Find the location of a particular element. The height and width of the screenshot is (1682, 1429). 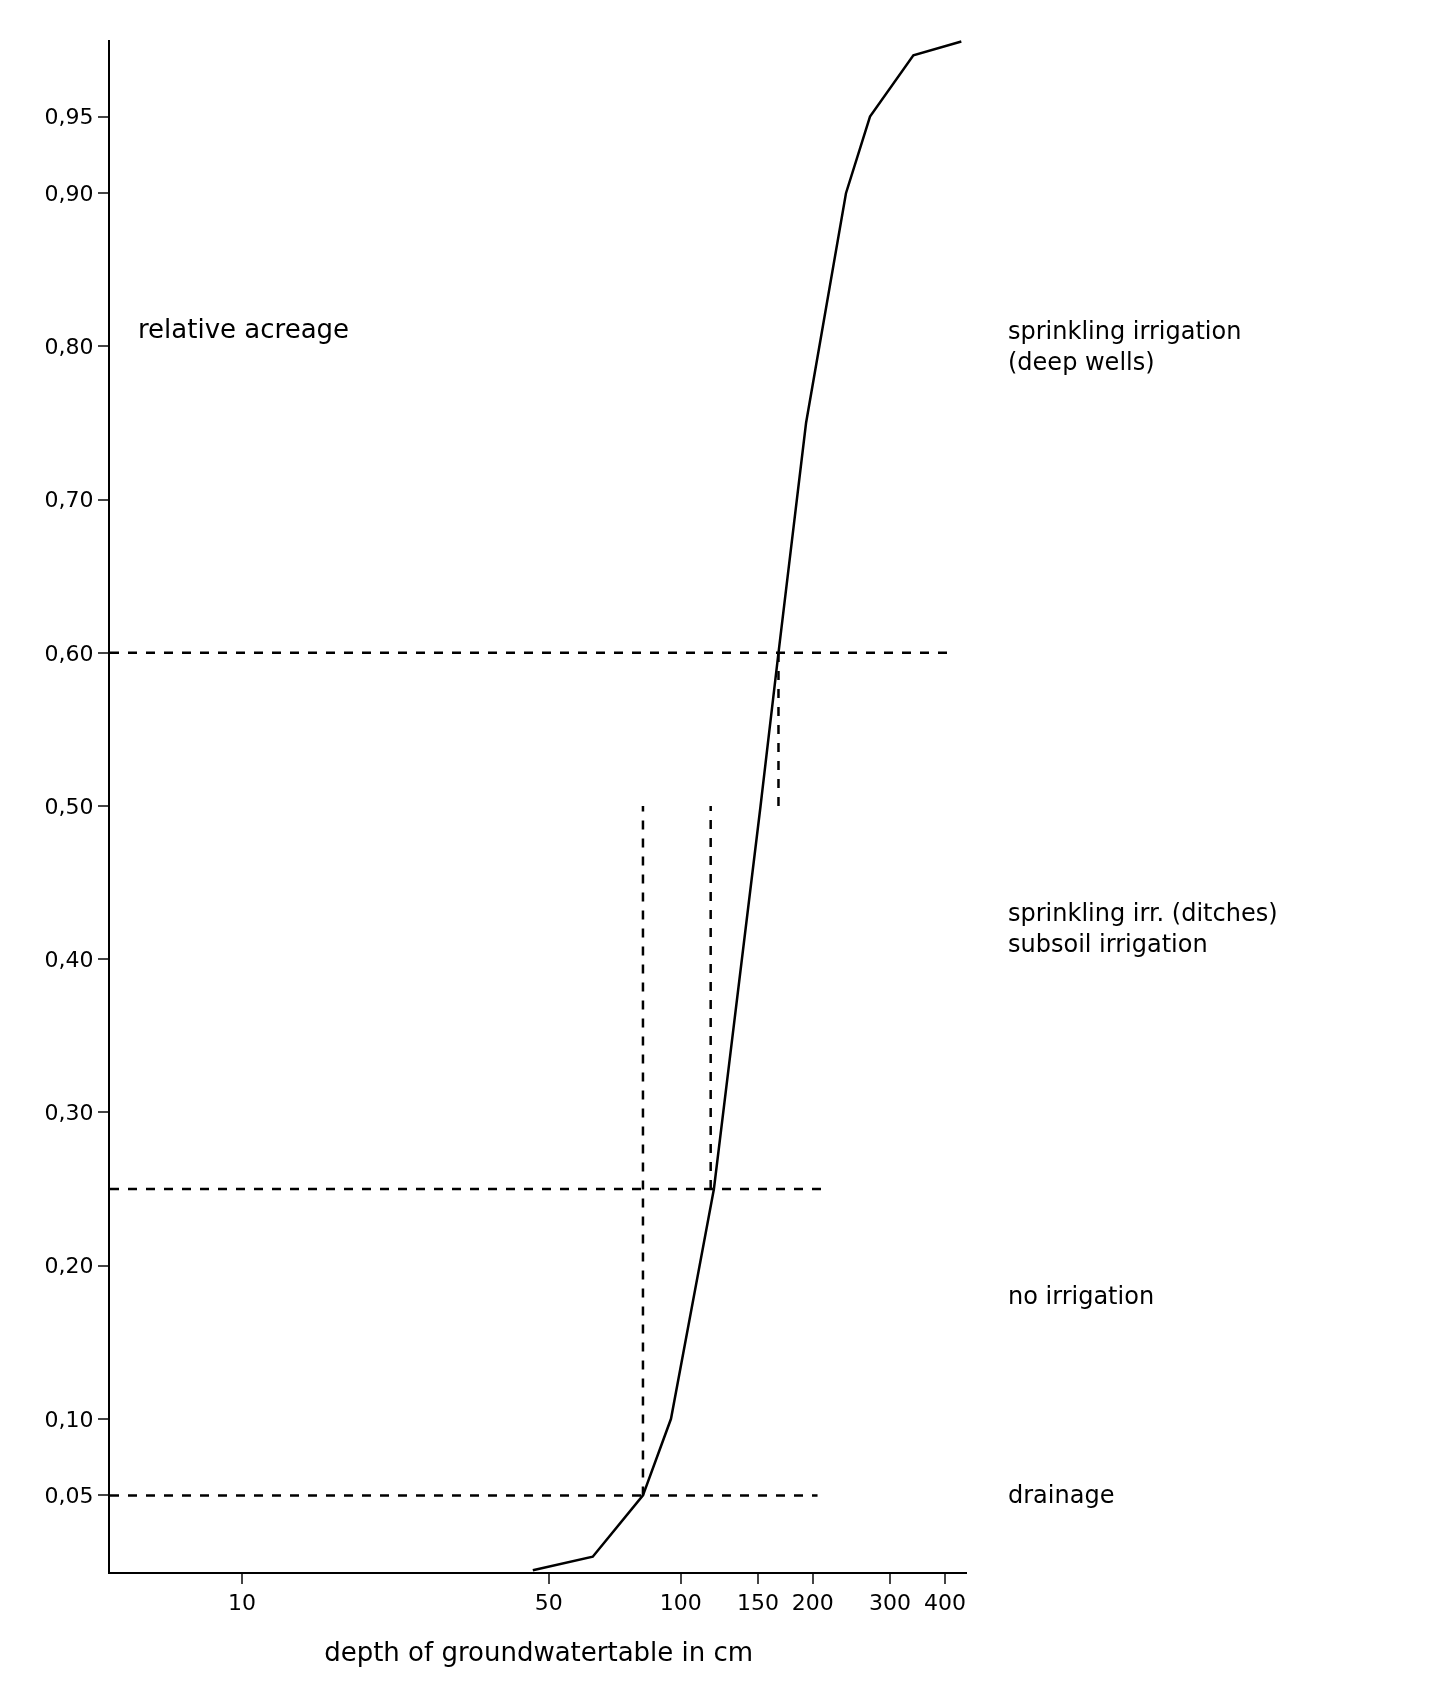

x-tick-label: 150 is located at coordinates (758, 1603).